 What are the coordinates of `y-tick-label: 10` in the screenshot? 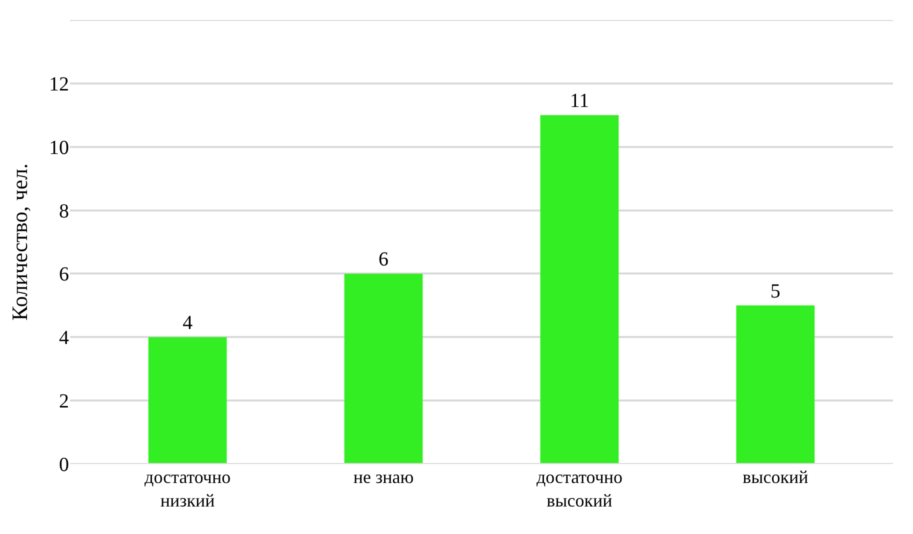 It's located at (59, 147).